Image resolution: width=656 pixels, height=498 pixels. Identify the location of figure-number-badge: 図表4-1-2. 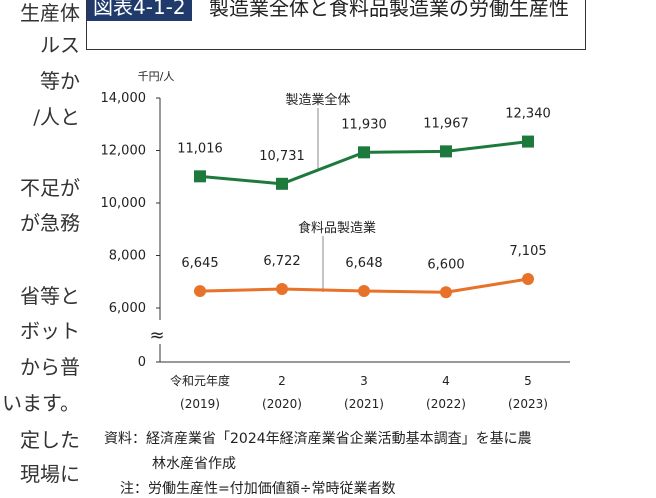
(139, 10).